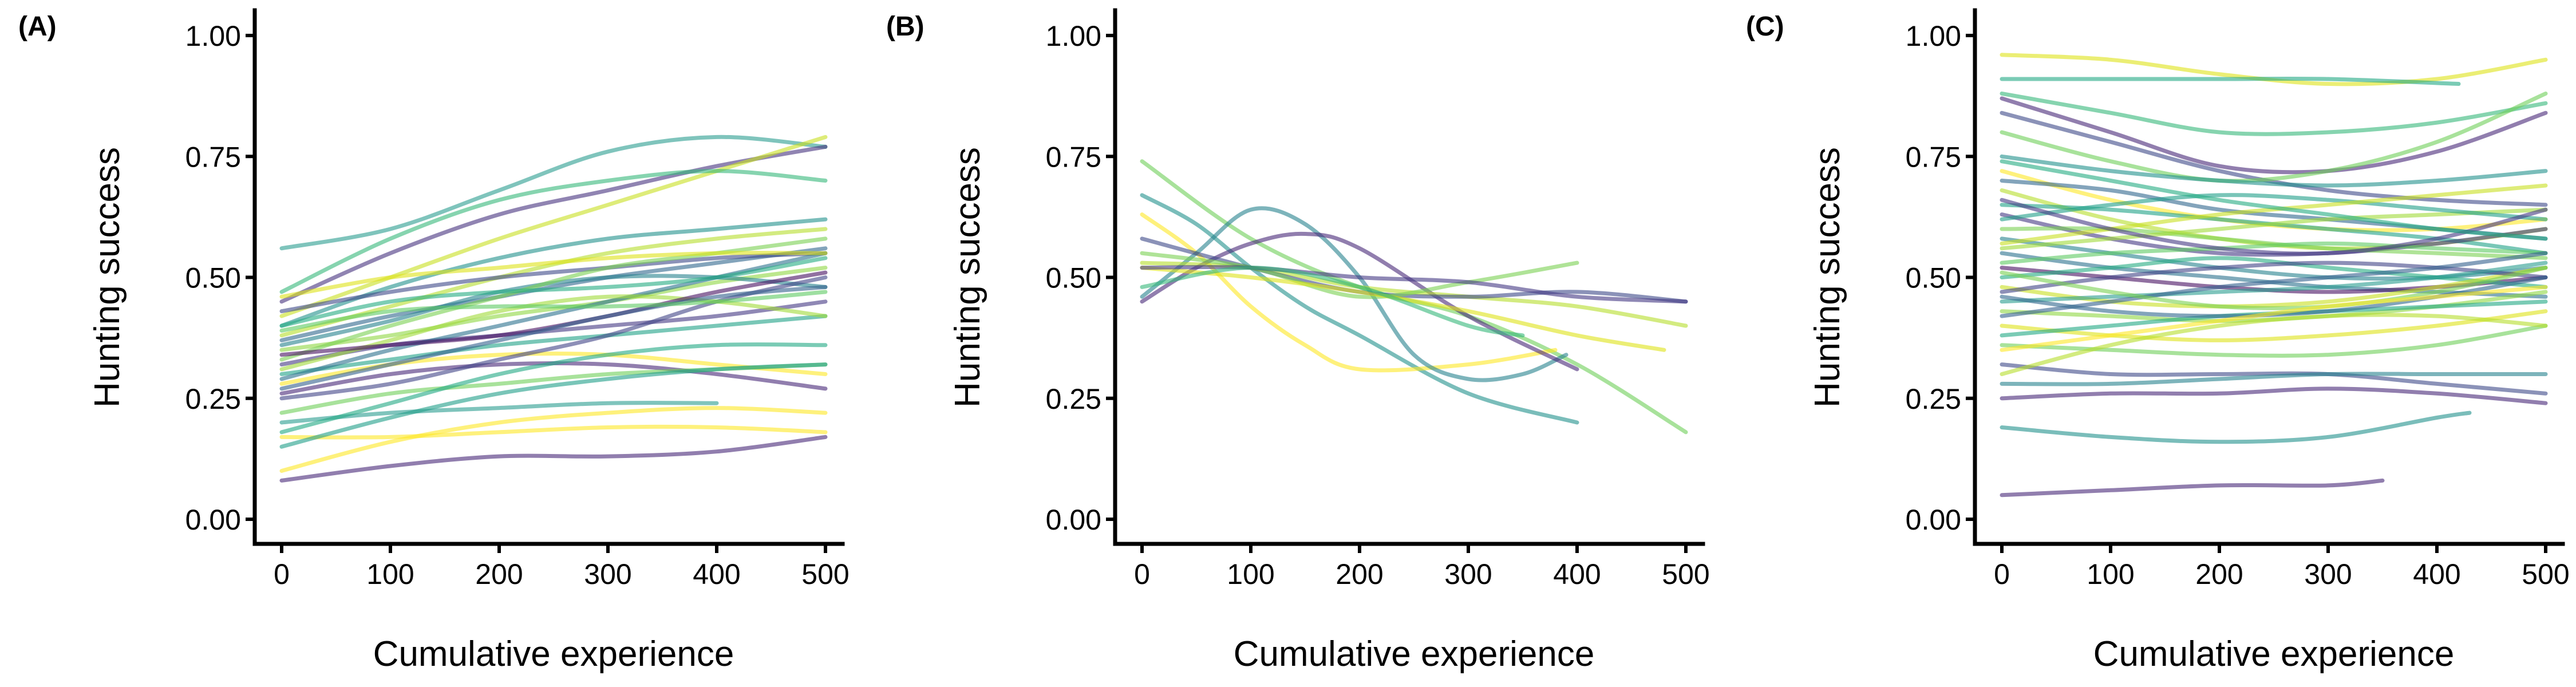 This screenshot has width=2576, height=687. What do you see at coordinates (1765, 27) in the screenshot?
I see `panel-label: (C)` at bounding box center [1765, 27].